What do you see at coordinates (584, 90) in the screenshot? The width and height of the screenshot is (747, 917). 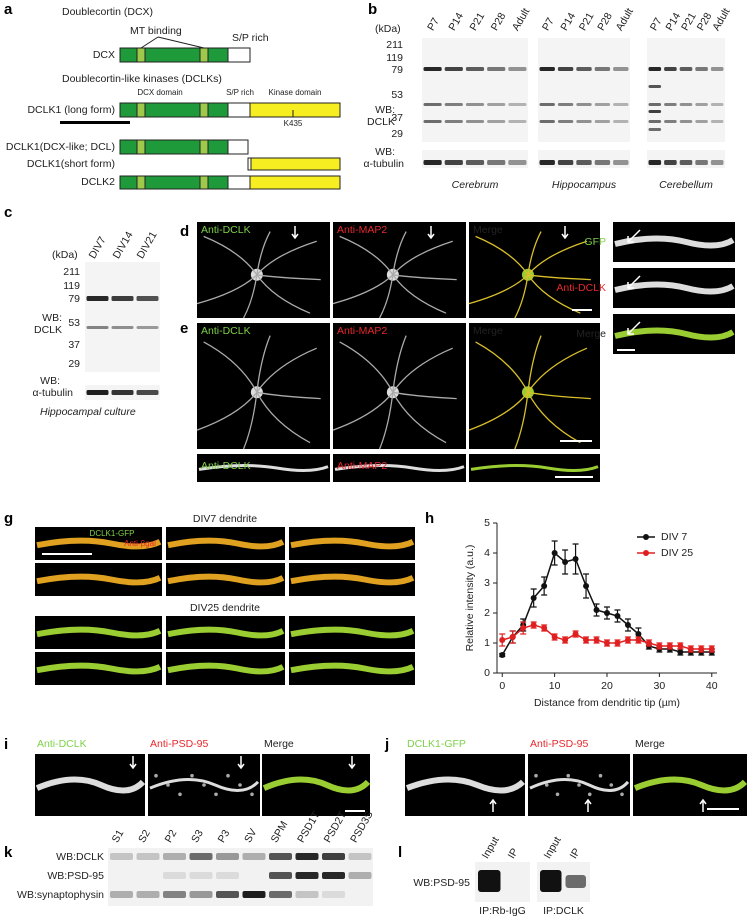 I see `blot` at bounding box center [584, 90].